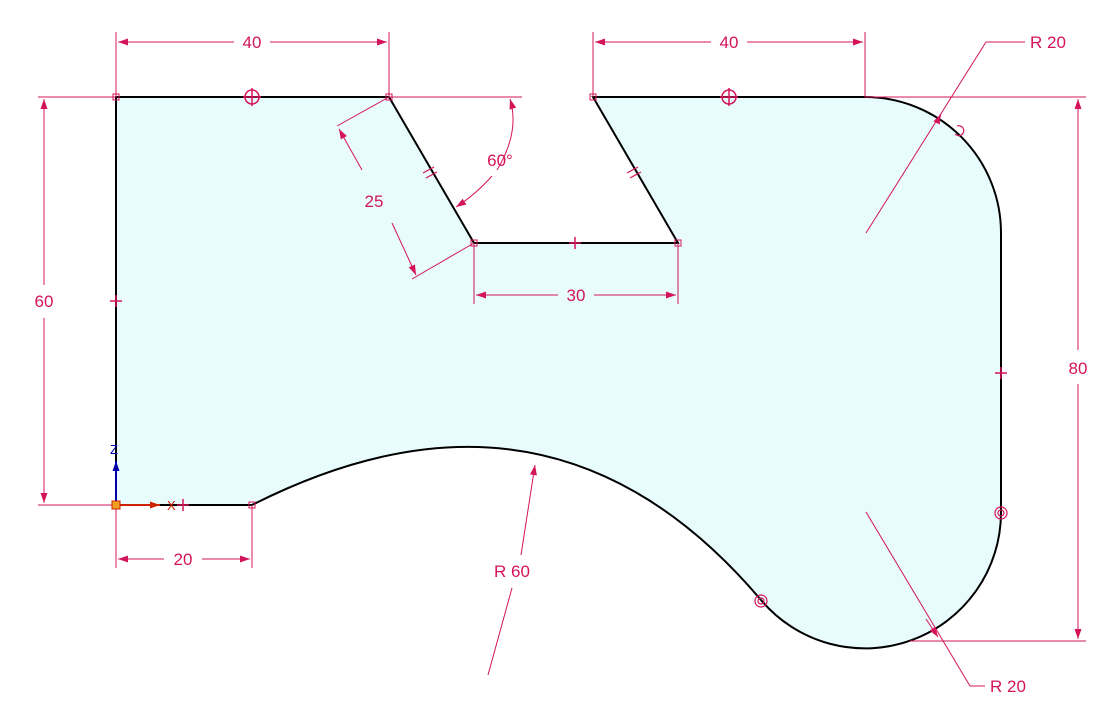  I want to click on dim-text-radius-top: R 20, so click(1048, 42).